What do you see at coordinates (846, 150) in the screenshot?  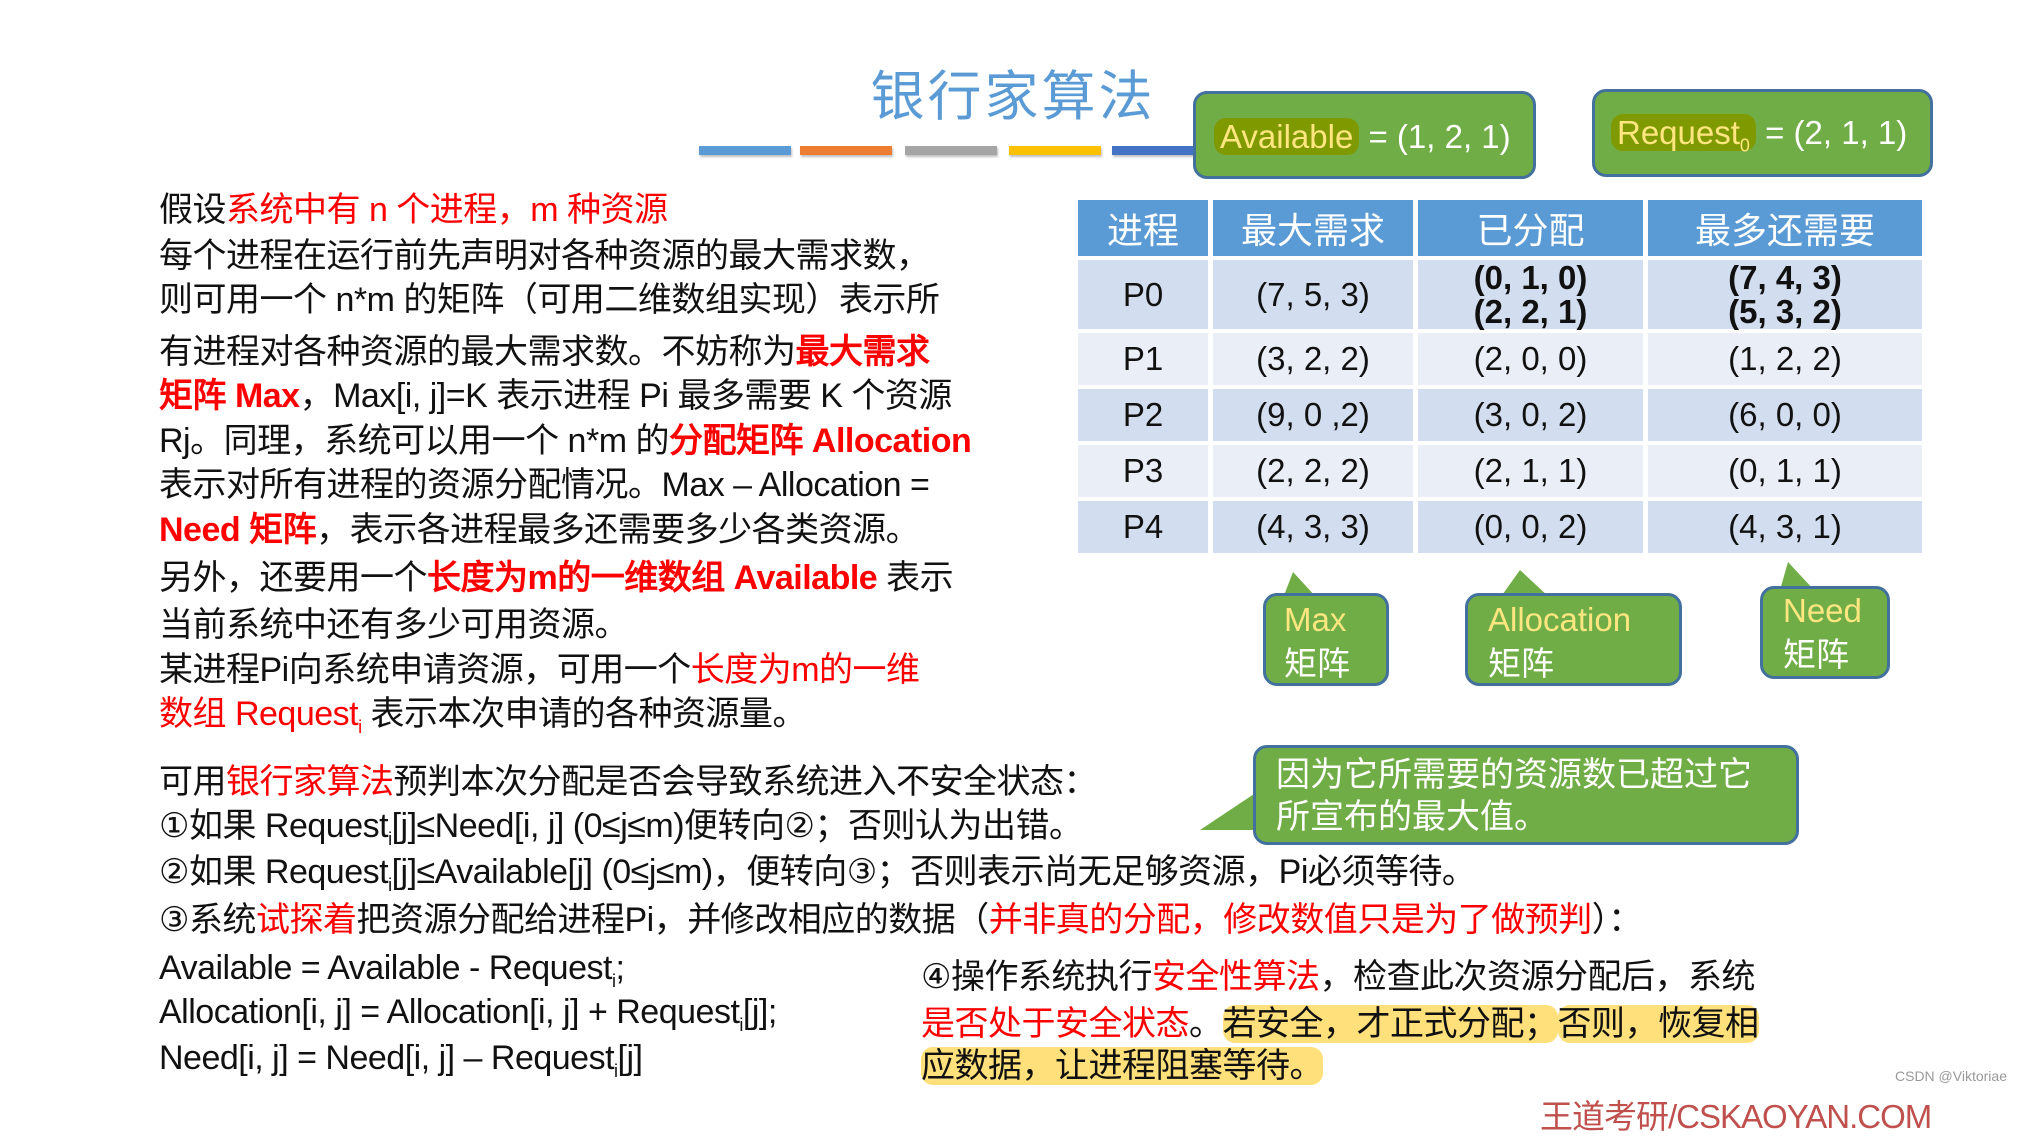 I see `decor-bar-orange` at bounding box center [846, 150].